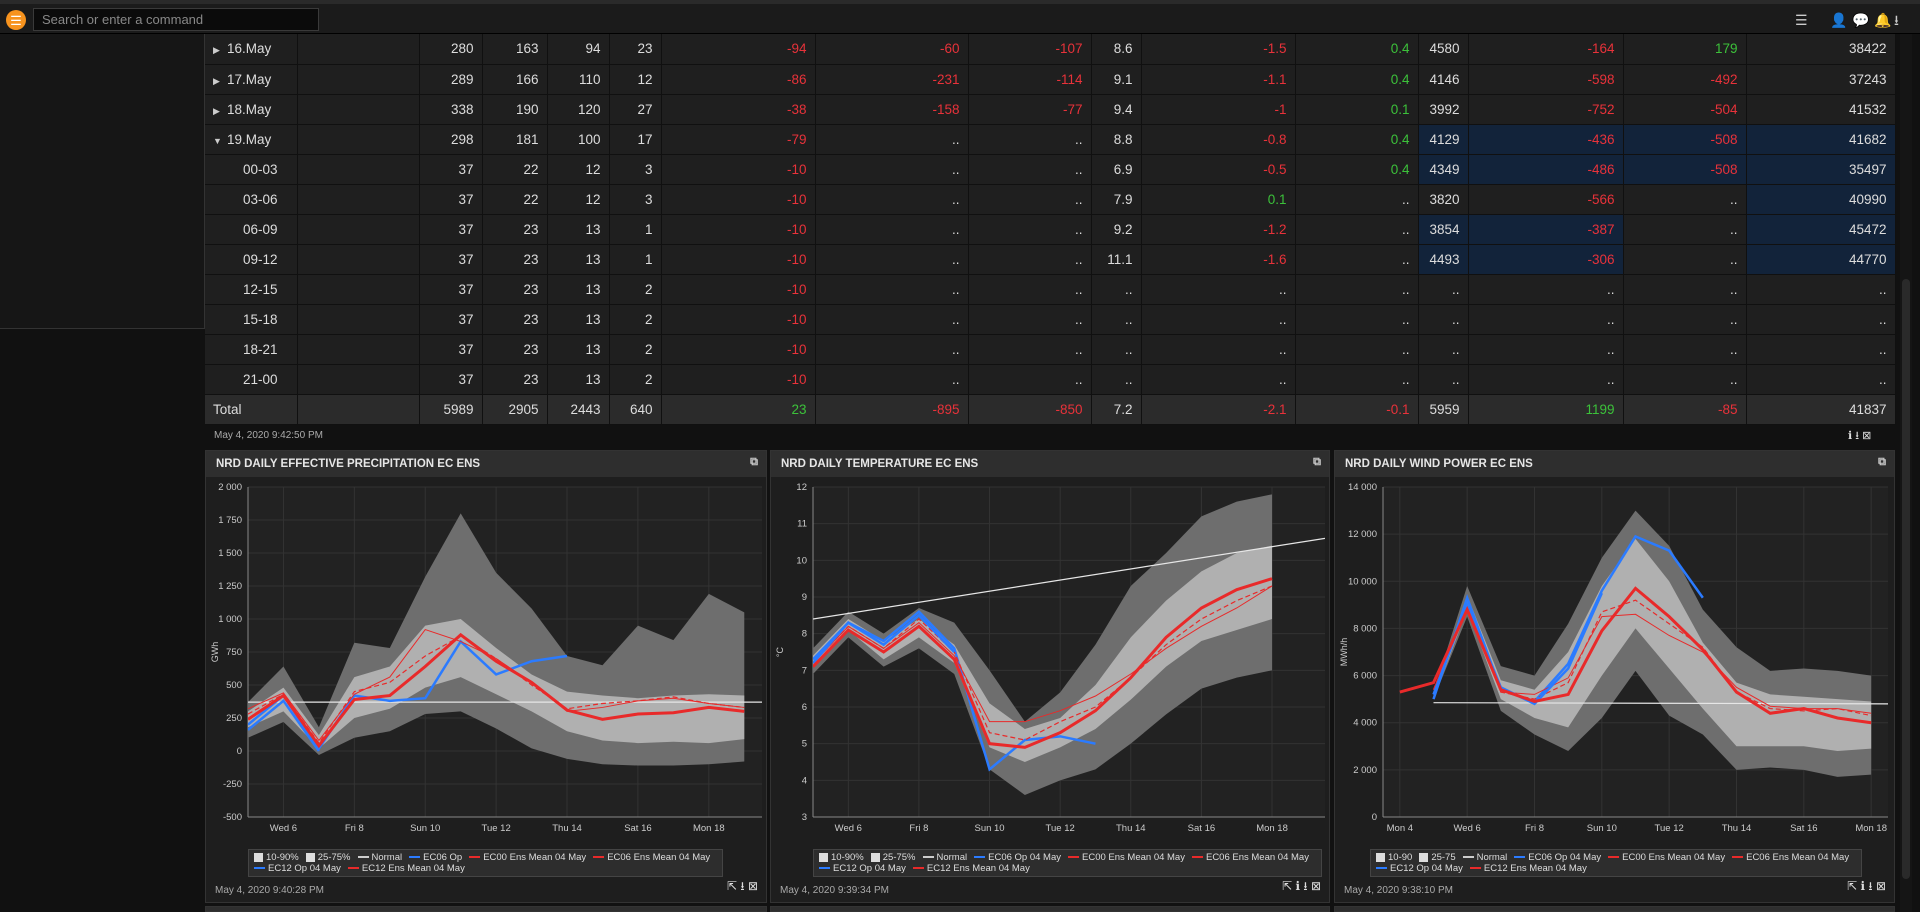  What do you see at coordinates (435, 857) in the screenshot?
I see `legend-item: EC06 Op` at bounding box center [435, 857].